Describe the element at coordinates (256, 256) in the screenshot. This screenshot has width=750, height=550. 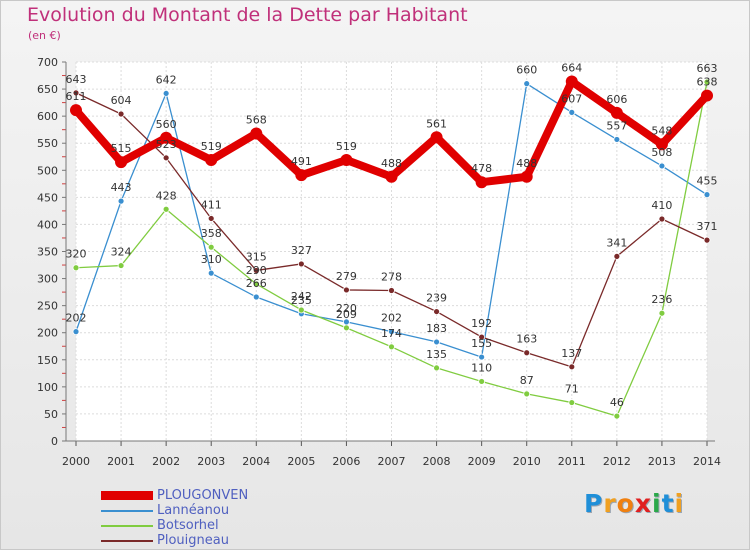
I see `data-label: 315` at that location.